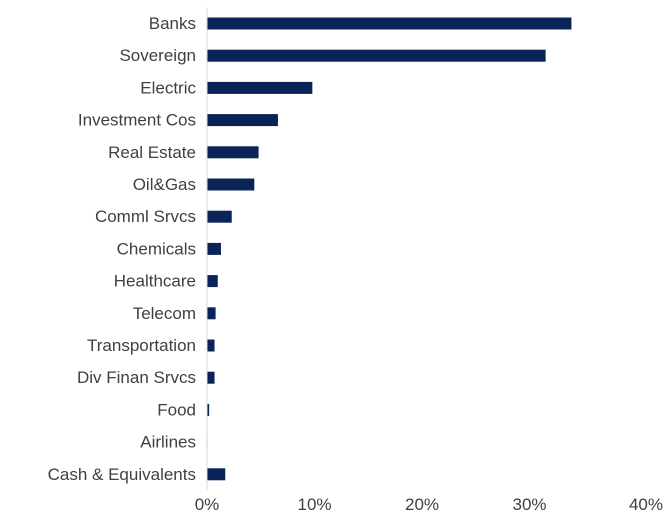  I want to click on category-label: Healthcare, so click(155, 281).